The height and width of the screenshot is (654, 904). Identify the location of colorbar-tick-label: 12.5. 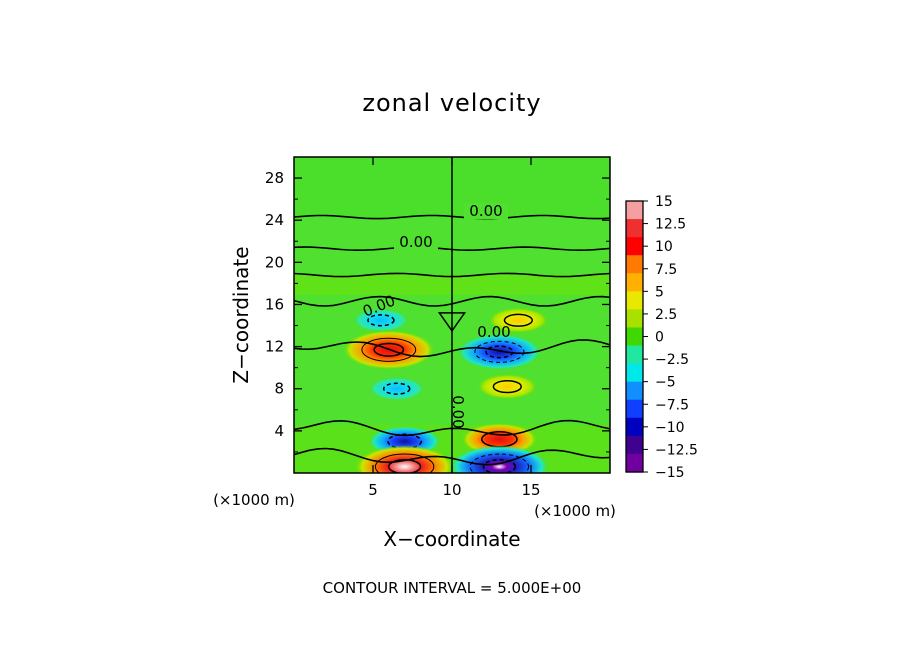
(670, 225).